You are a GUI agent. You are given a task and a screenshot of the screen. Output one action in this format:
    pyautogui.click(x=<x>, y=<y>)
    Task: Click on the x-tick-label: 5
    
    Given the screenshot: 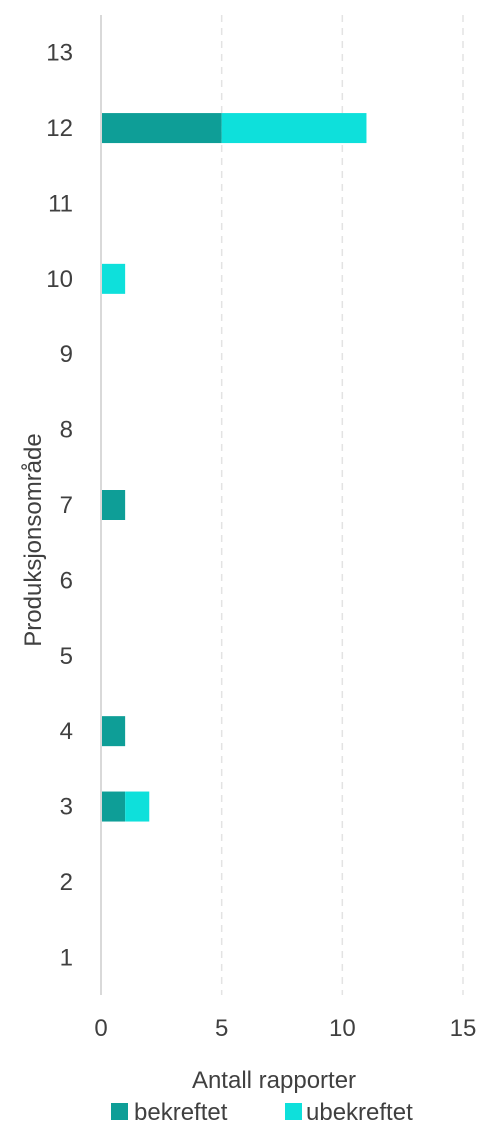 What is the action you would take?
    pyautogui.click(x=221, y=1028)
    